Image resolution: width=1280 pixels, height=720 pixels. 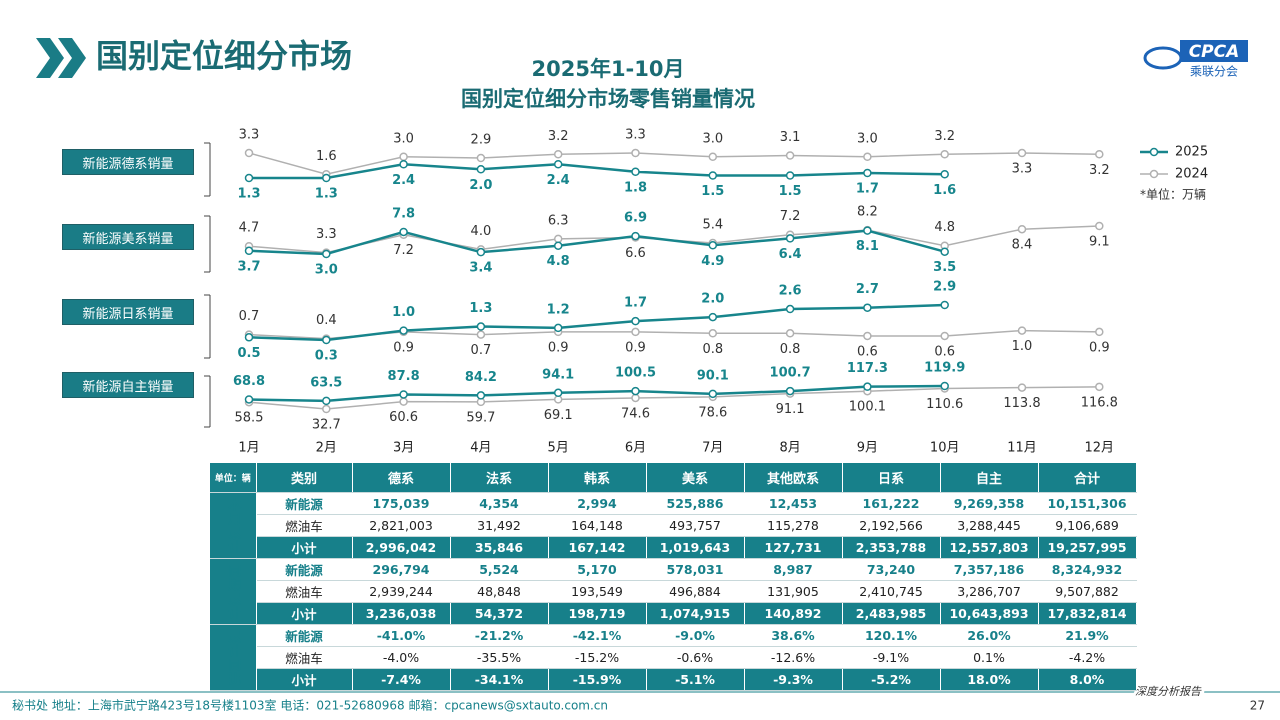 What do you see at coordinates (249, 418) in the screenshot?
I see `value-label: 58.5` at bounding box center [249, 418].